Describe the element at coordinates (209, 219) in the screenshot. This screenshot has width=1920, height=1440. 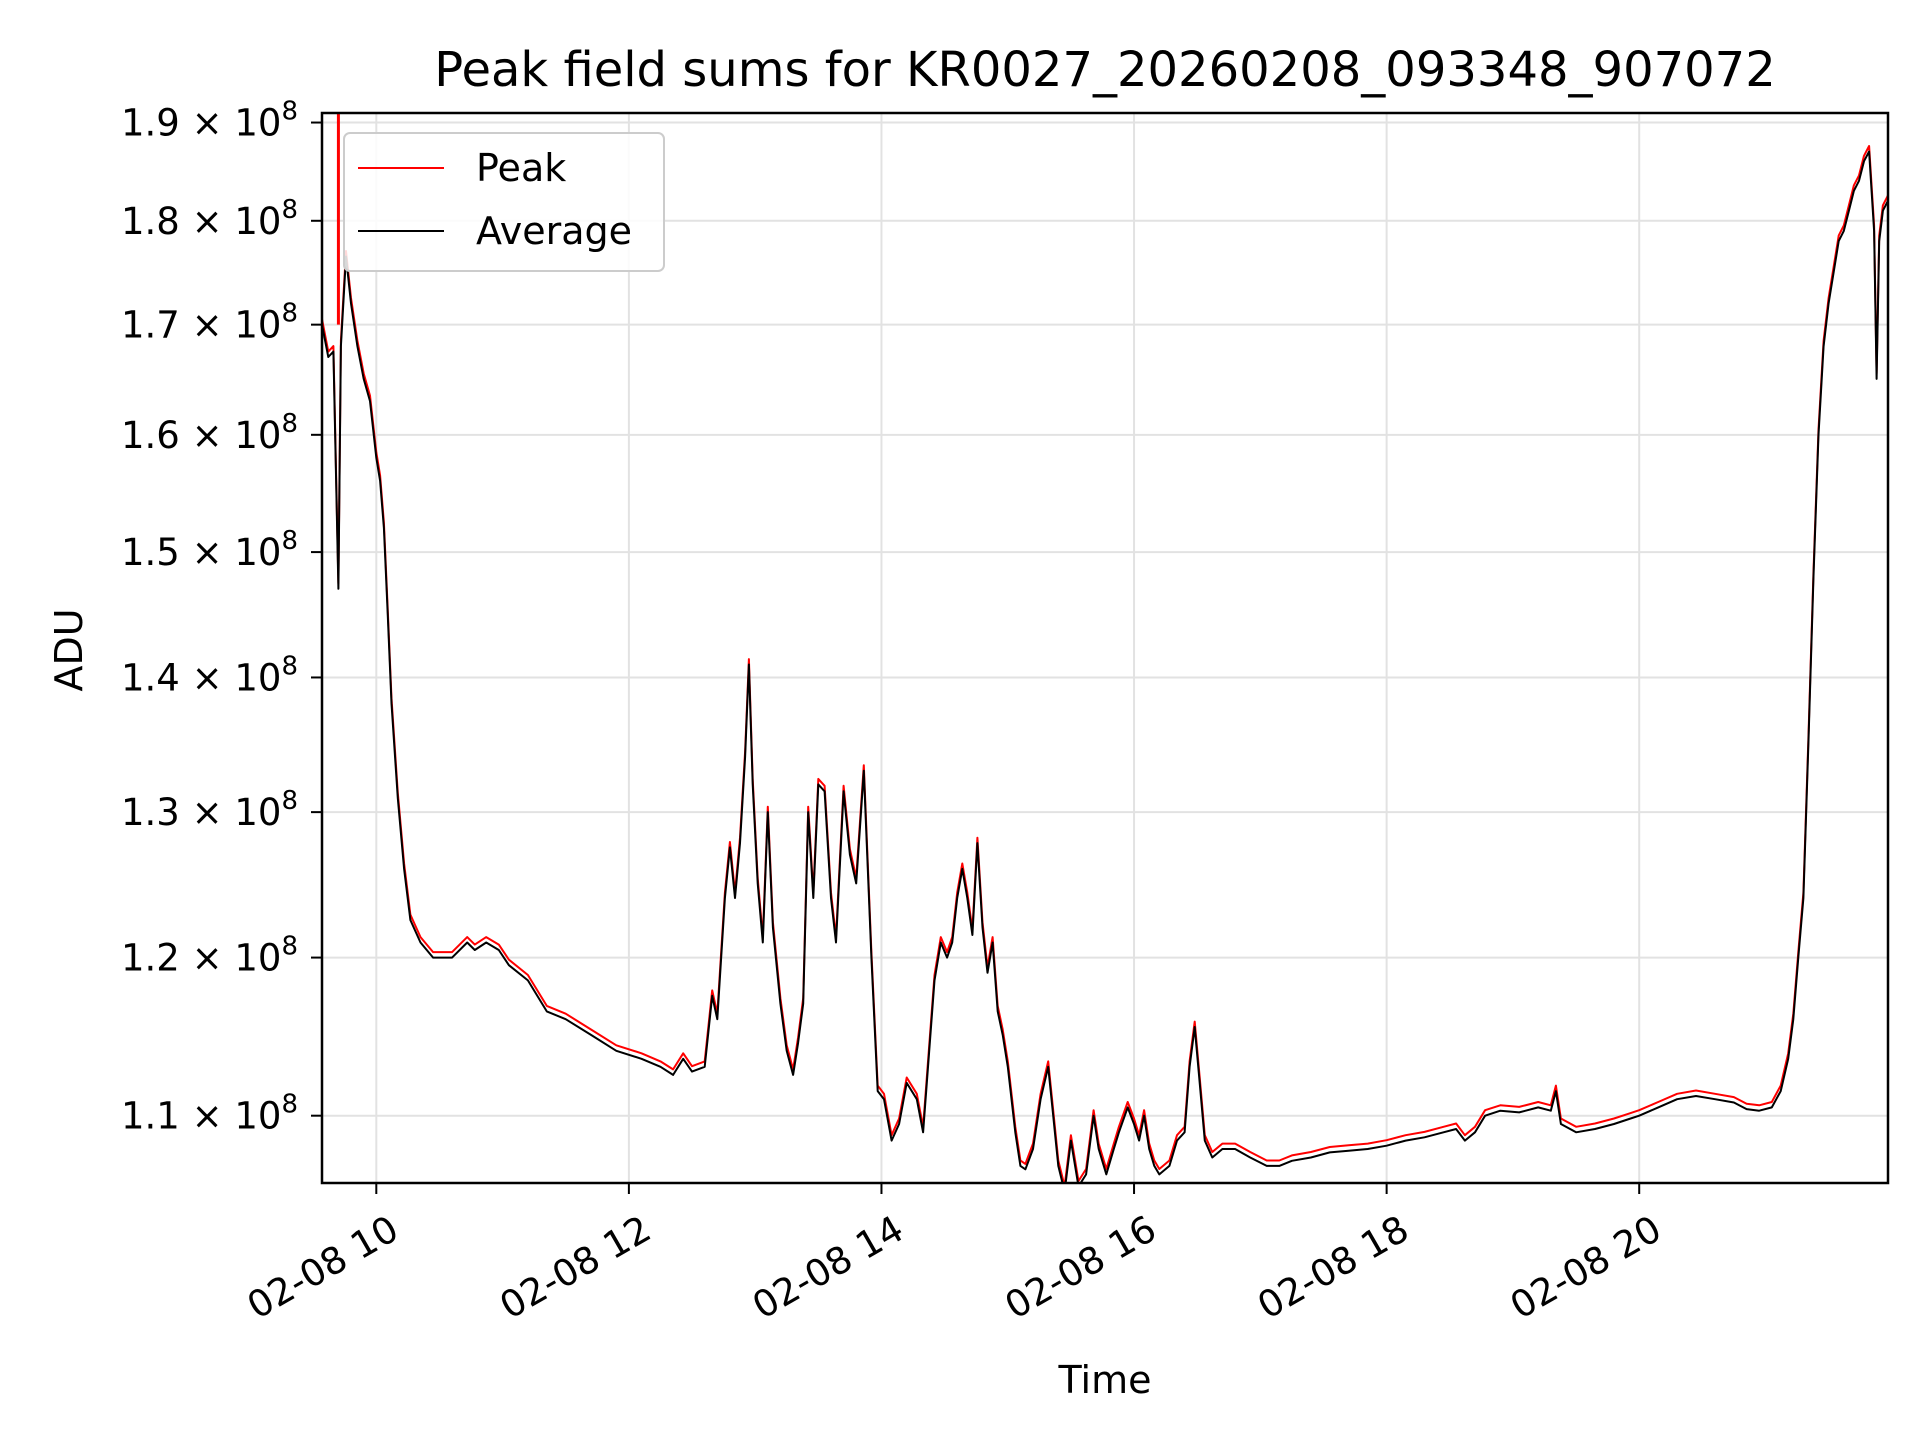
I see `y-tick-label-7: 1.8 × 108` at that location.